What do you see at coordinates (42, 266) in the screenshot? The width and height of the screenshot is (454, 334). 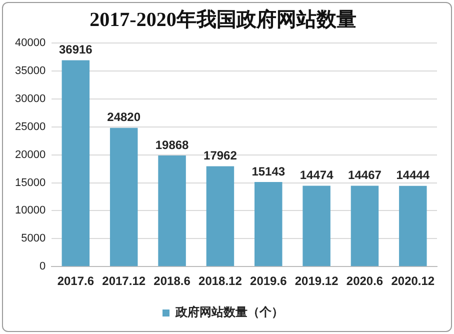 I see `y-tick-label: 0` at bounding box center [42, 266].